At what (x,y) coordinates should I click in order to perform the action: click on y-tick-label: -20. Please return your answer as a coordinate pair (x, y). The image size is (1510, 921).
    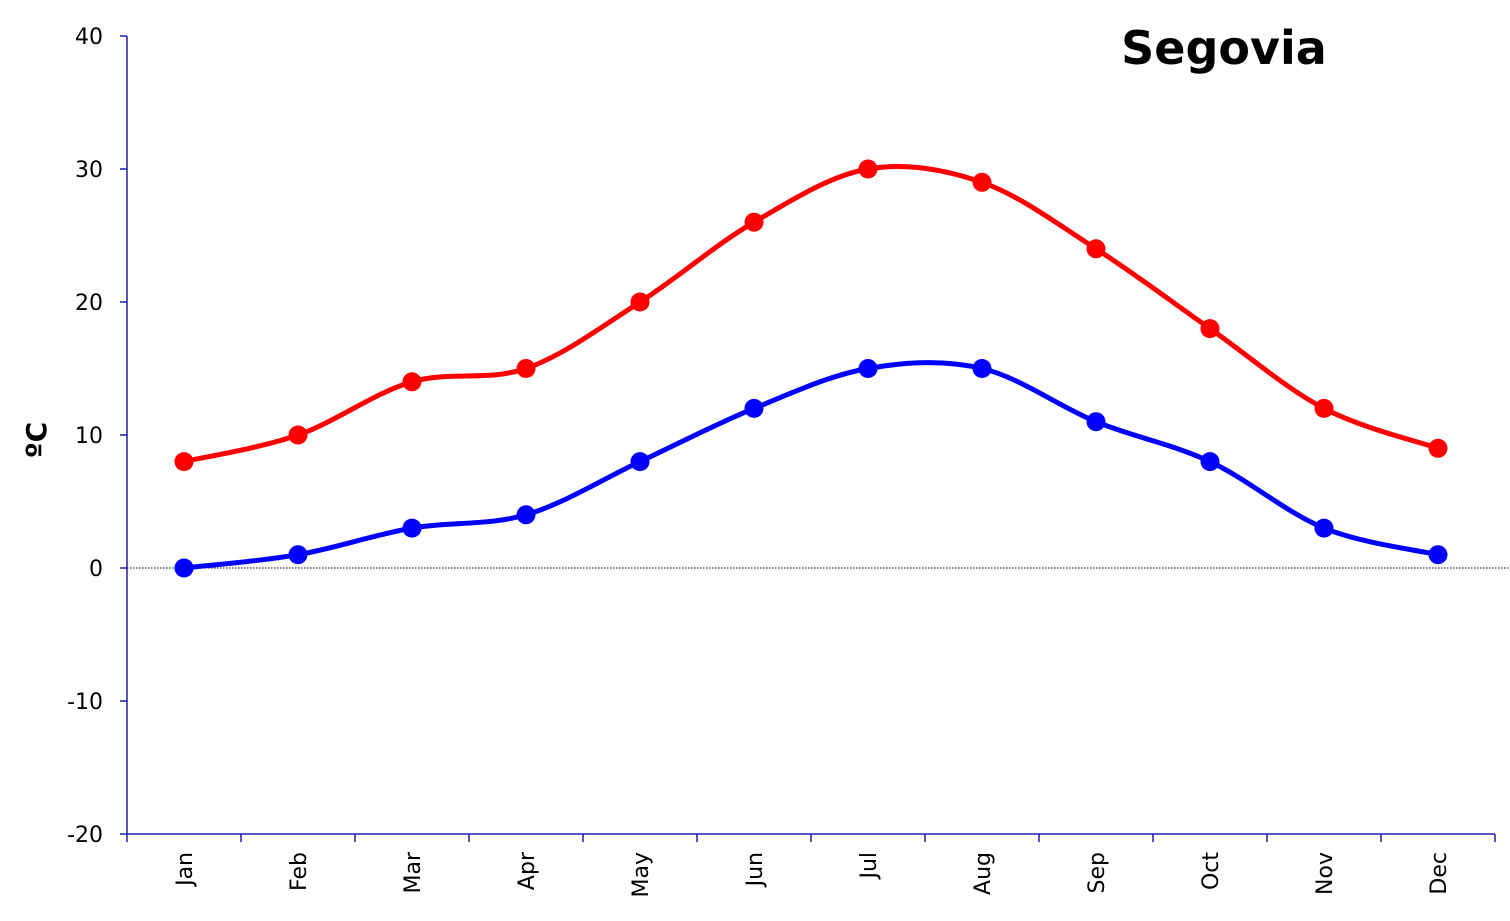
    Looking at the image, I should click on (85, 835).